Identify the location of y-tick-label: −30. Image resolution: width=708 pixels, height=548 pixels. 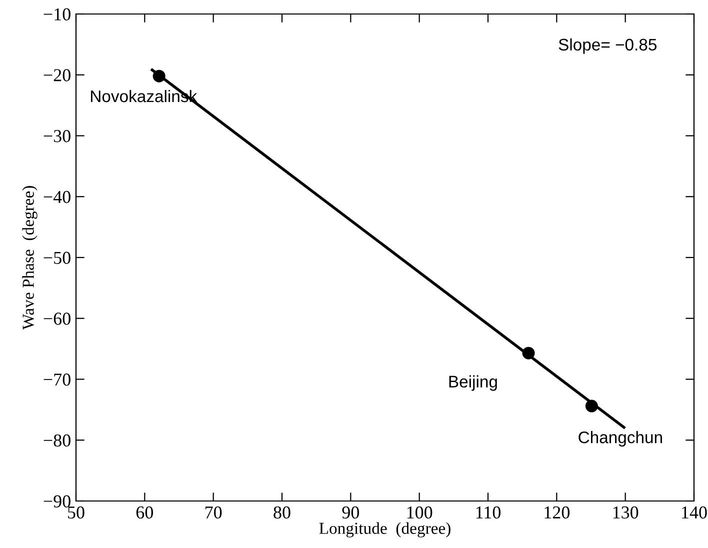
(57, 136).